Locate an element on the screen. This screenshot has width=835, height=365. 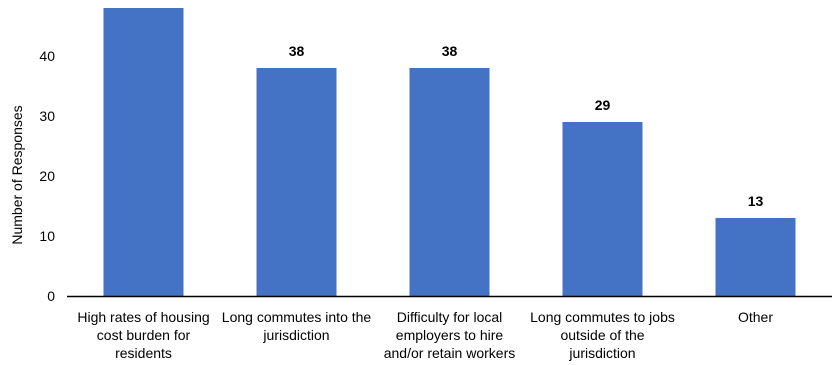
y-tick-label: 20 is located at coordinates (47, 176).